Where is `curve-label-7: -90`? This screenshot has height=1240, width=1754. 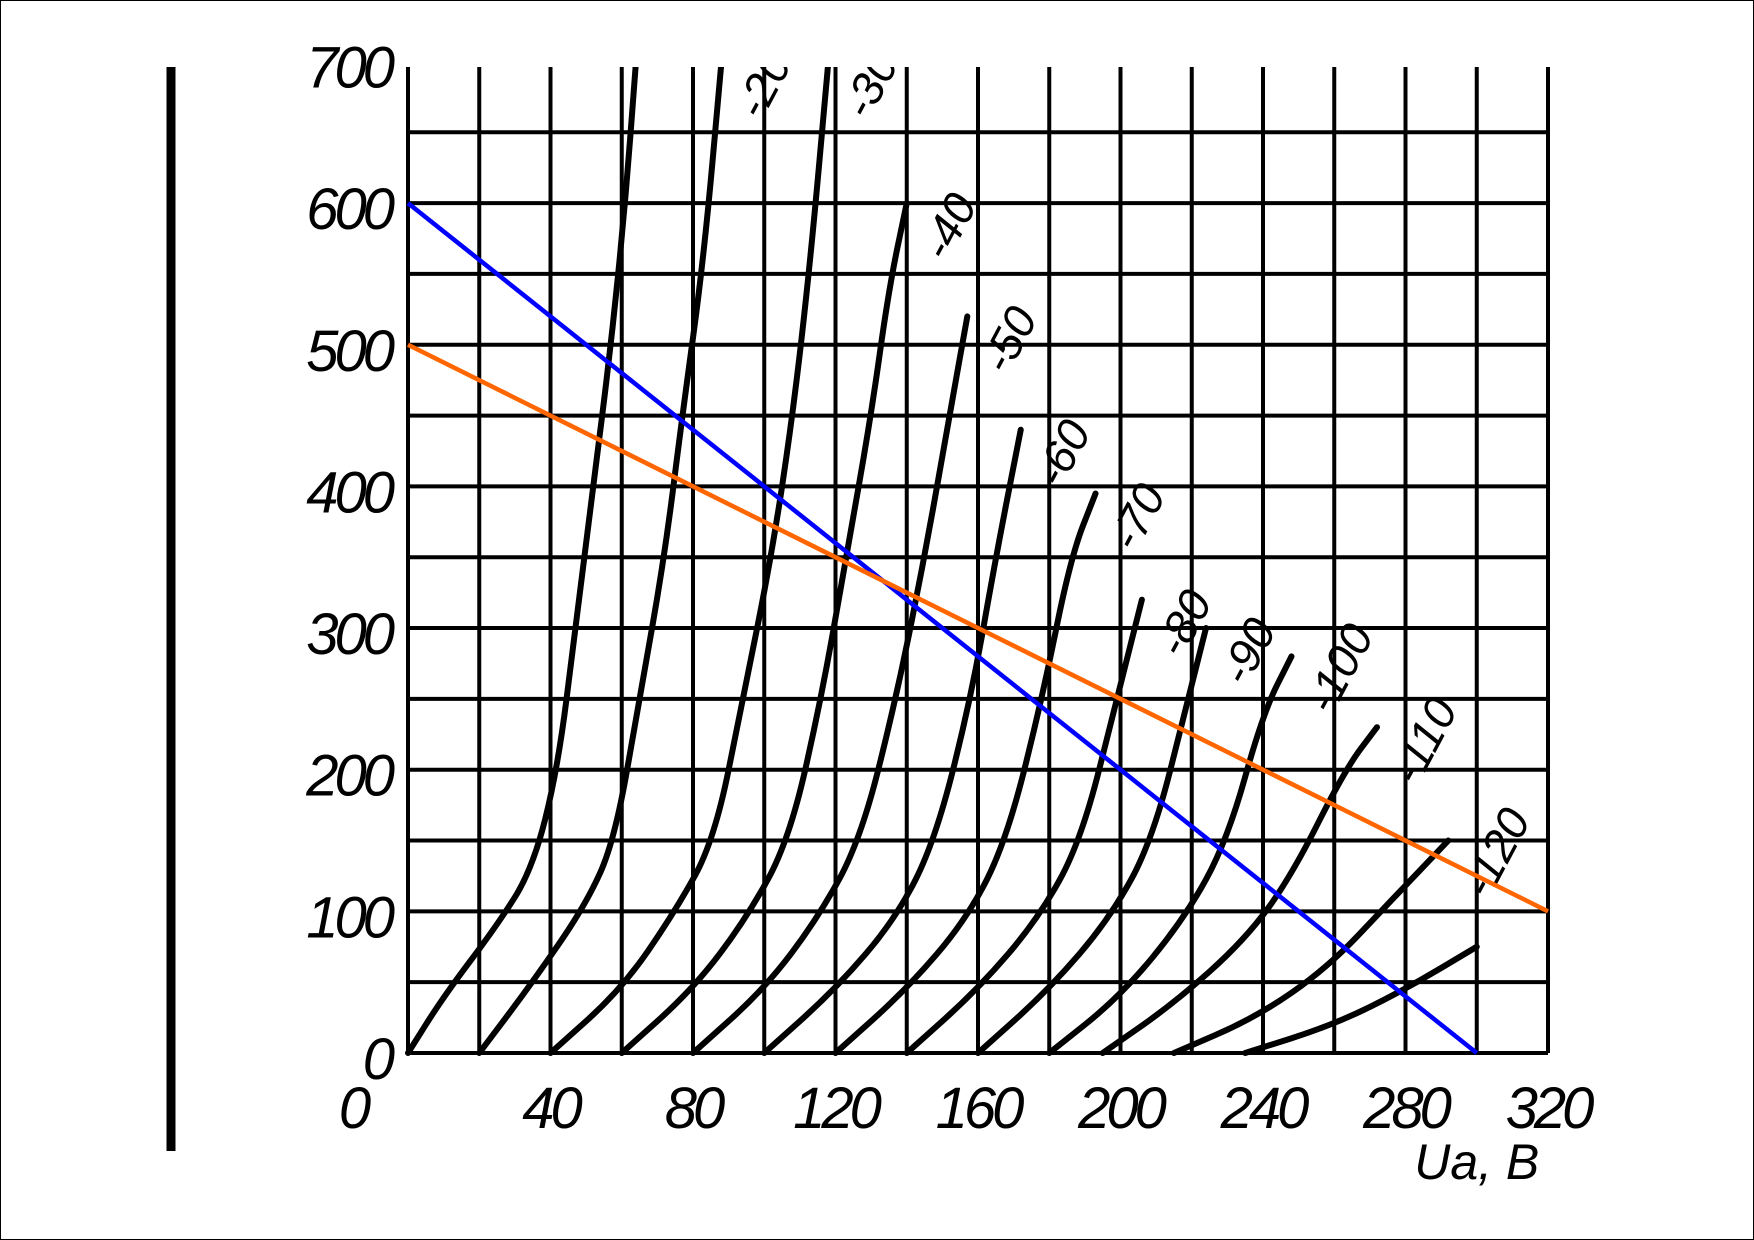
curve-label-7: -90 is located at coordinates (1247, 650).